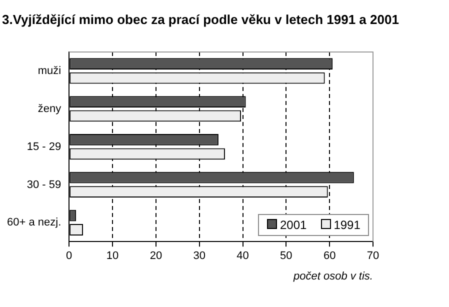 The height and width of the screenshot is (307, 449). Describe the element at coordinates (199, 256) in the screenshot. I see `x-tick-label: 30` at that location.